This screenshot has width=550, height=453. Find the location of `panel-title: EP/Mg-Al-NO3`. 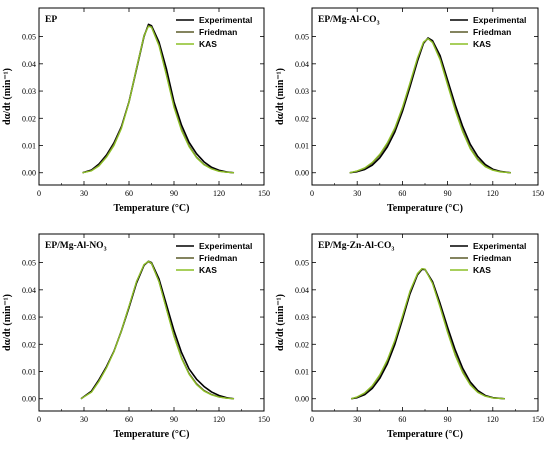

panel-title: EP/Mg-Al-NO3 is located at coordinates (76, 247).